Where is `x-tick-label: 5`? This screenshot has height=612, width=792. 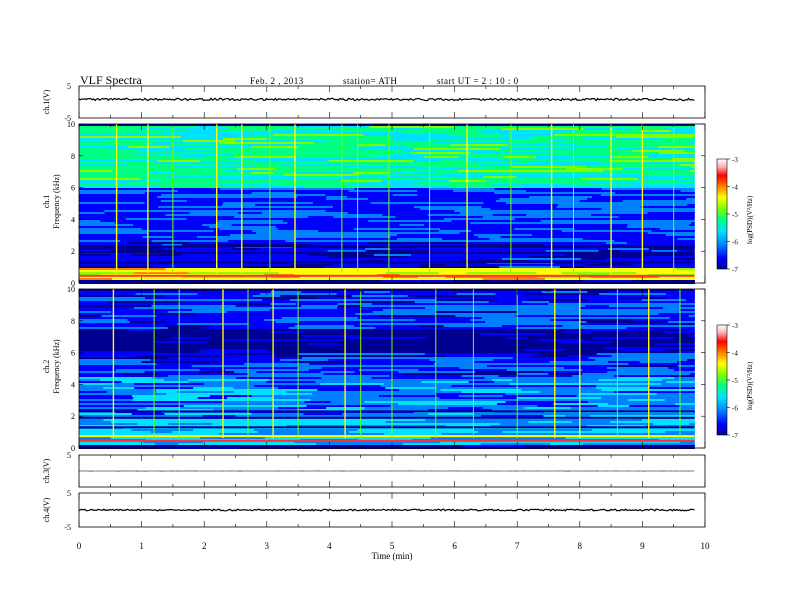 x-tick-label: 5 is located at coordinates (392, 546).